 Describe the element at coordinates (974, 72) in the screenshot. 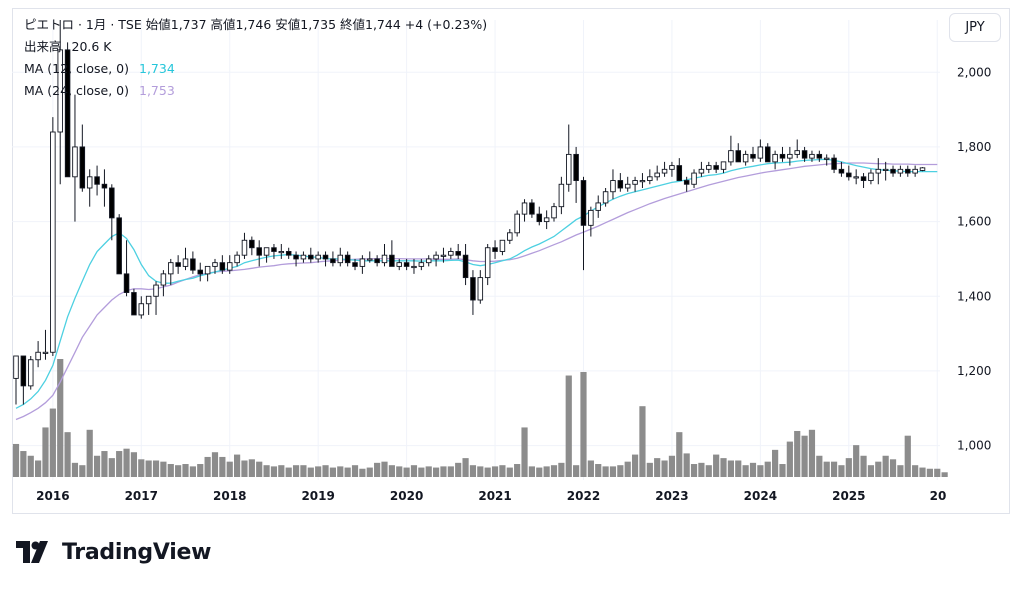

I see `price-tick-label: 2,000` at that location.